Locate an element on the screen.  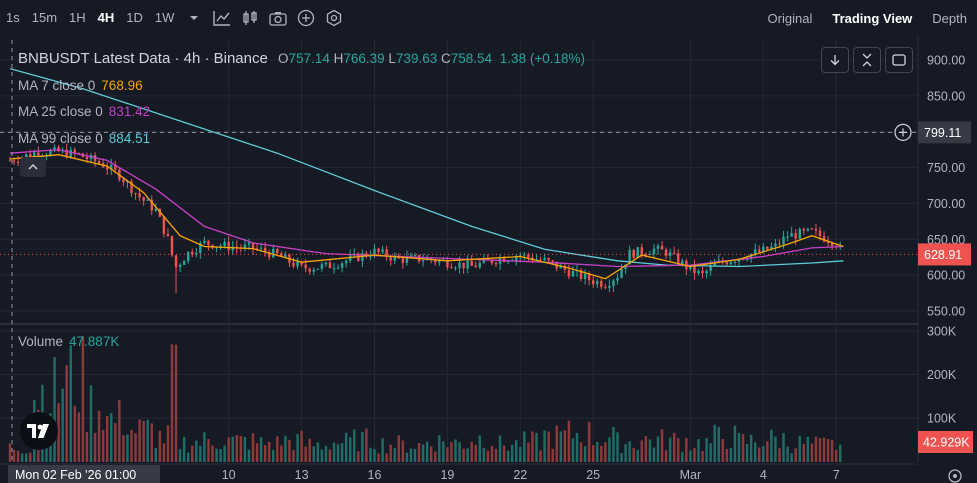
volume-tick-label: 200K is located at coordinates (942, 375).